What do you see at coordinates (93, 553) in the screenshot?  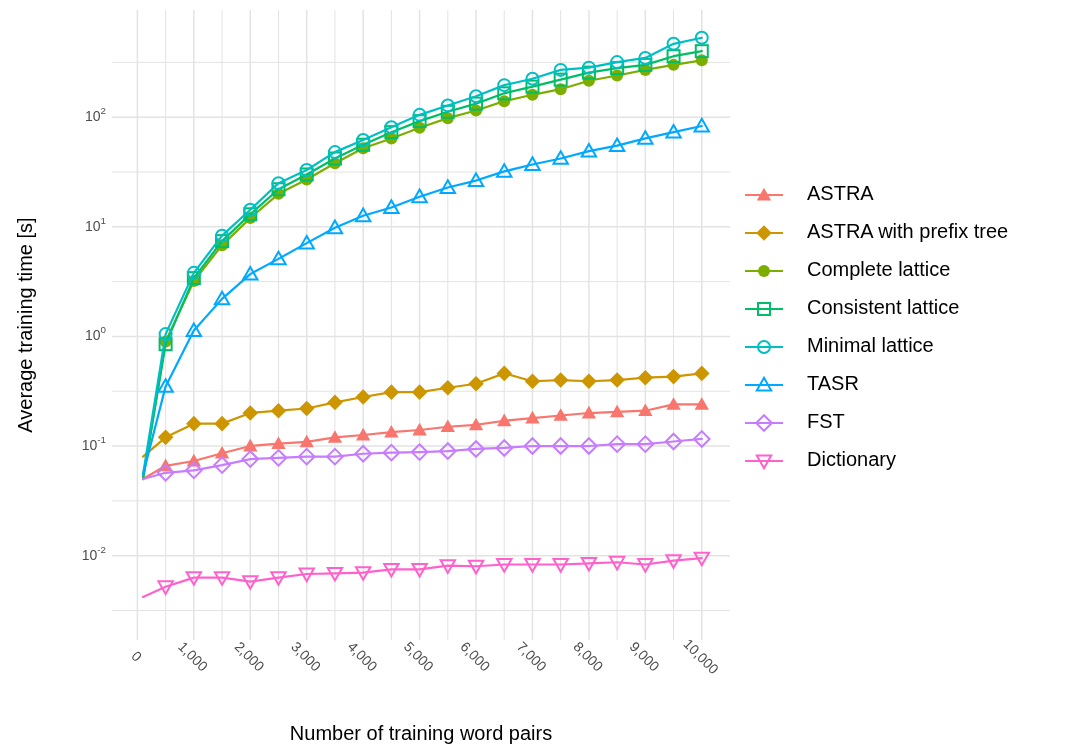 I see `y-tick-label: 10$^{-2}$` at bounding box center [93, 553].